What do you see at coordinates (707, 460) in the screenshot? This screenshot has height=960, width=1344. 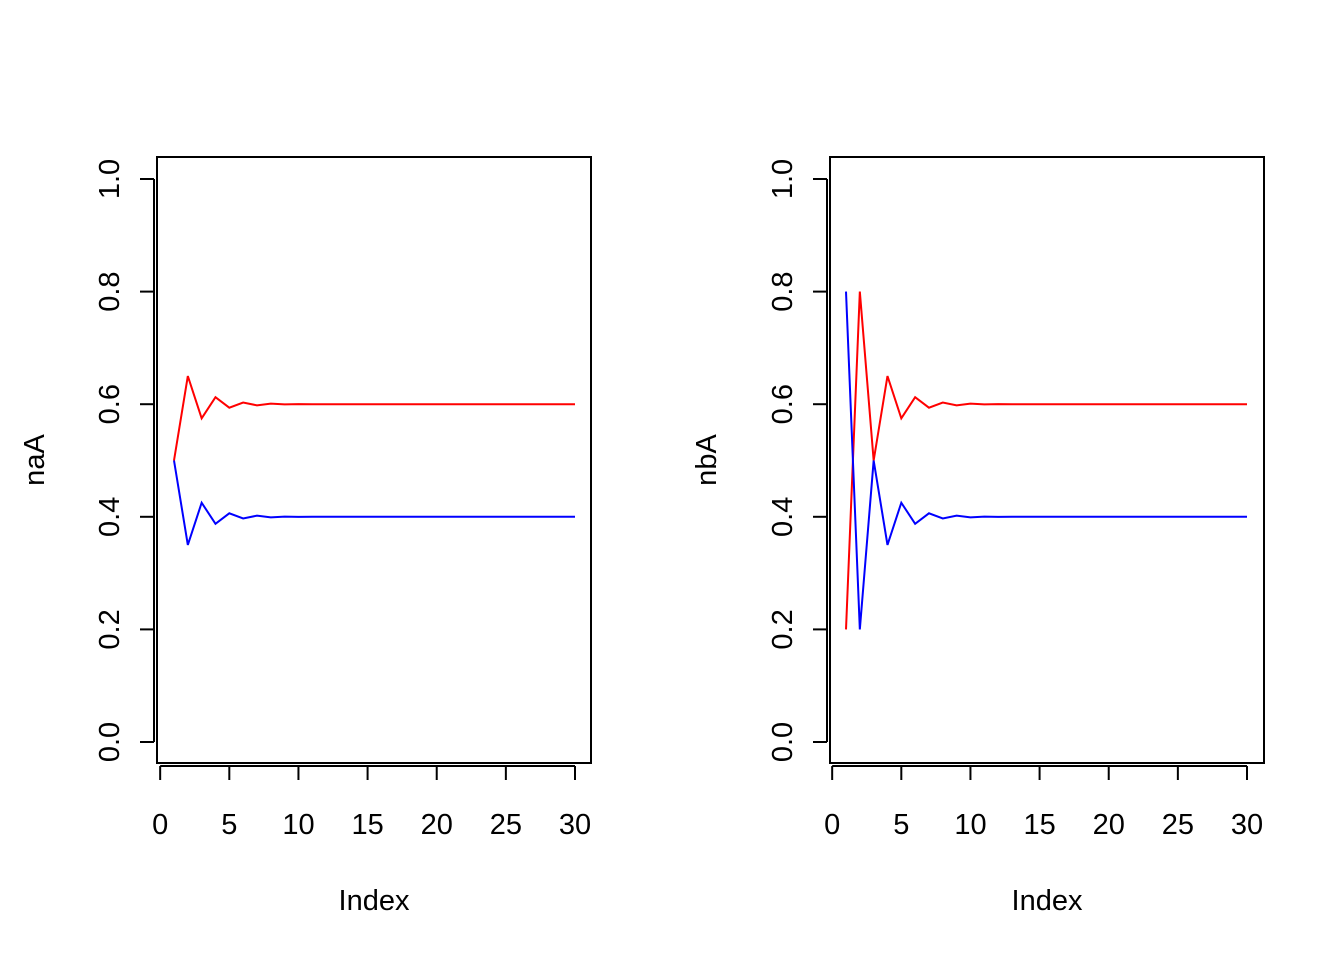 I see `y-axis-title: nbA` at bounding box center [707, 460].